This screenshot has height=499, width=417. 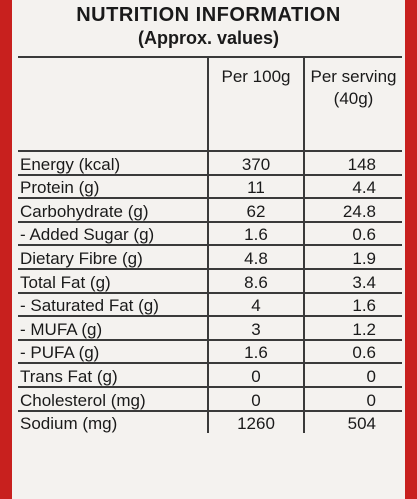 What do you see at coordinates (113, 210) in the screenshot?
I see `nutrient-name: Carbohydrate (g)` at bounding box center [113, 210].